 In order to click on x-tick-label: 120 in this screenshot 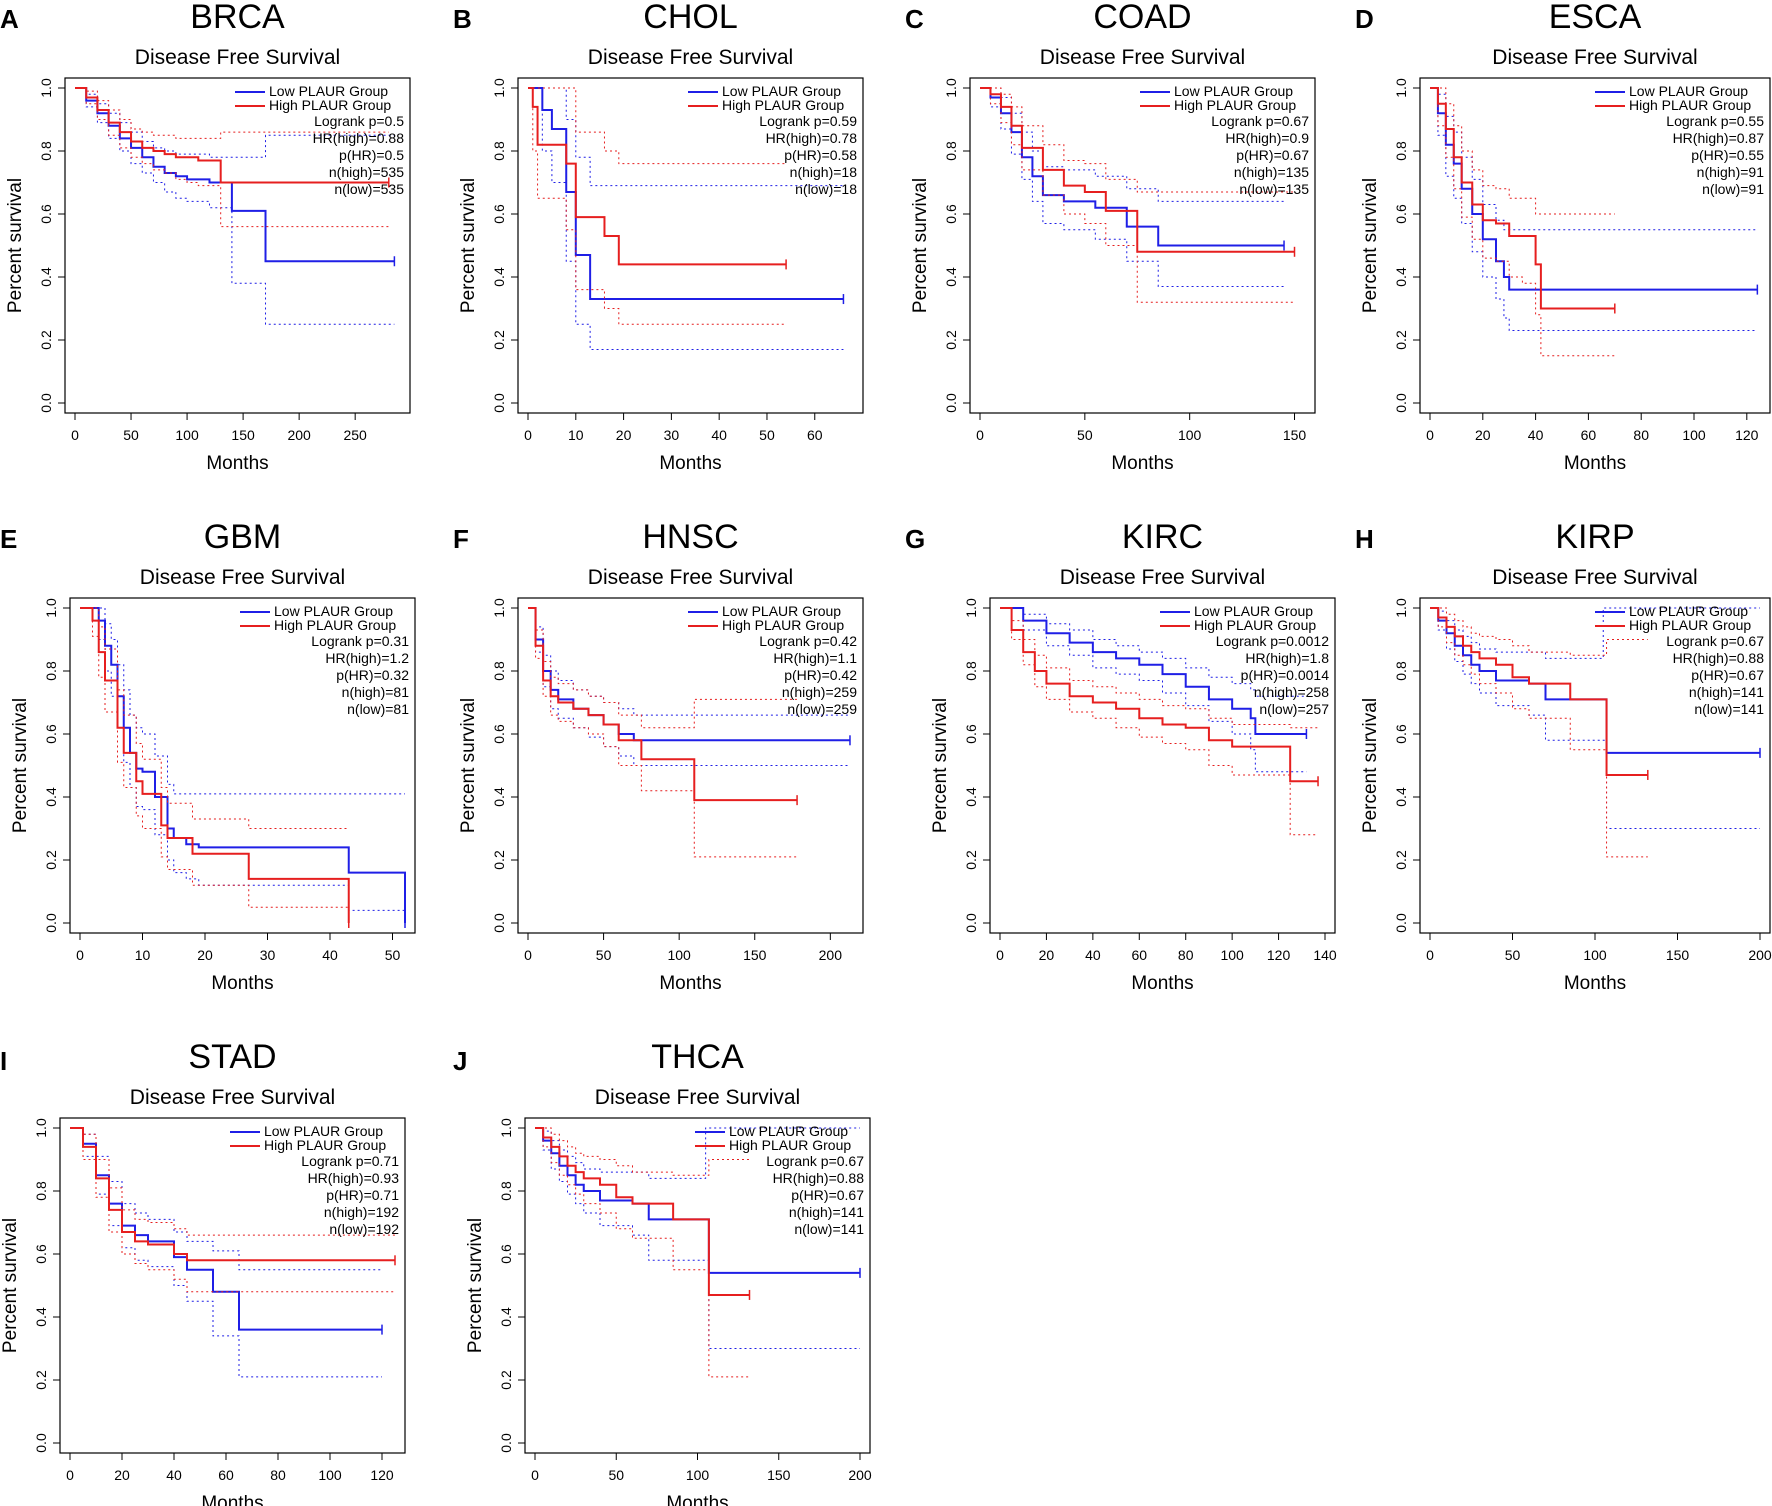, I will do `click(1279, 955)`.